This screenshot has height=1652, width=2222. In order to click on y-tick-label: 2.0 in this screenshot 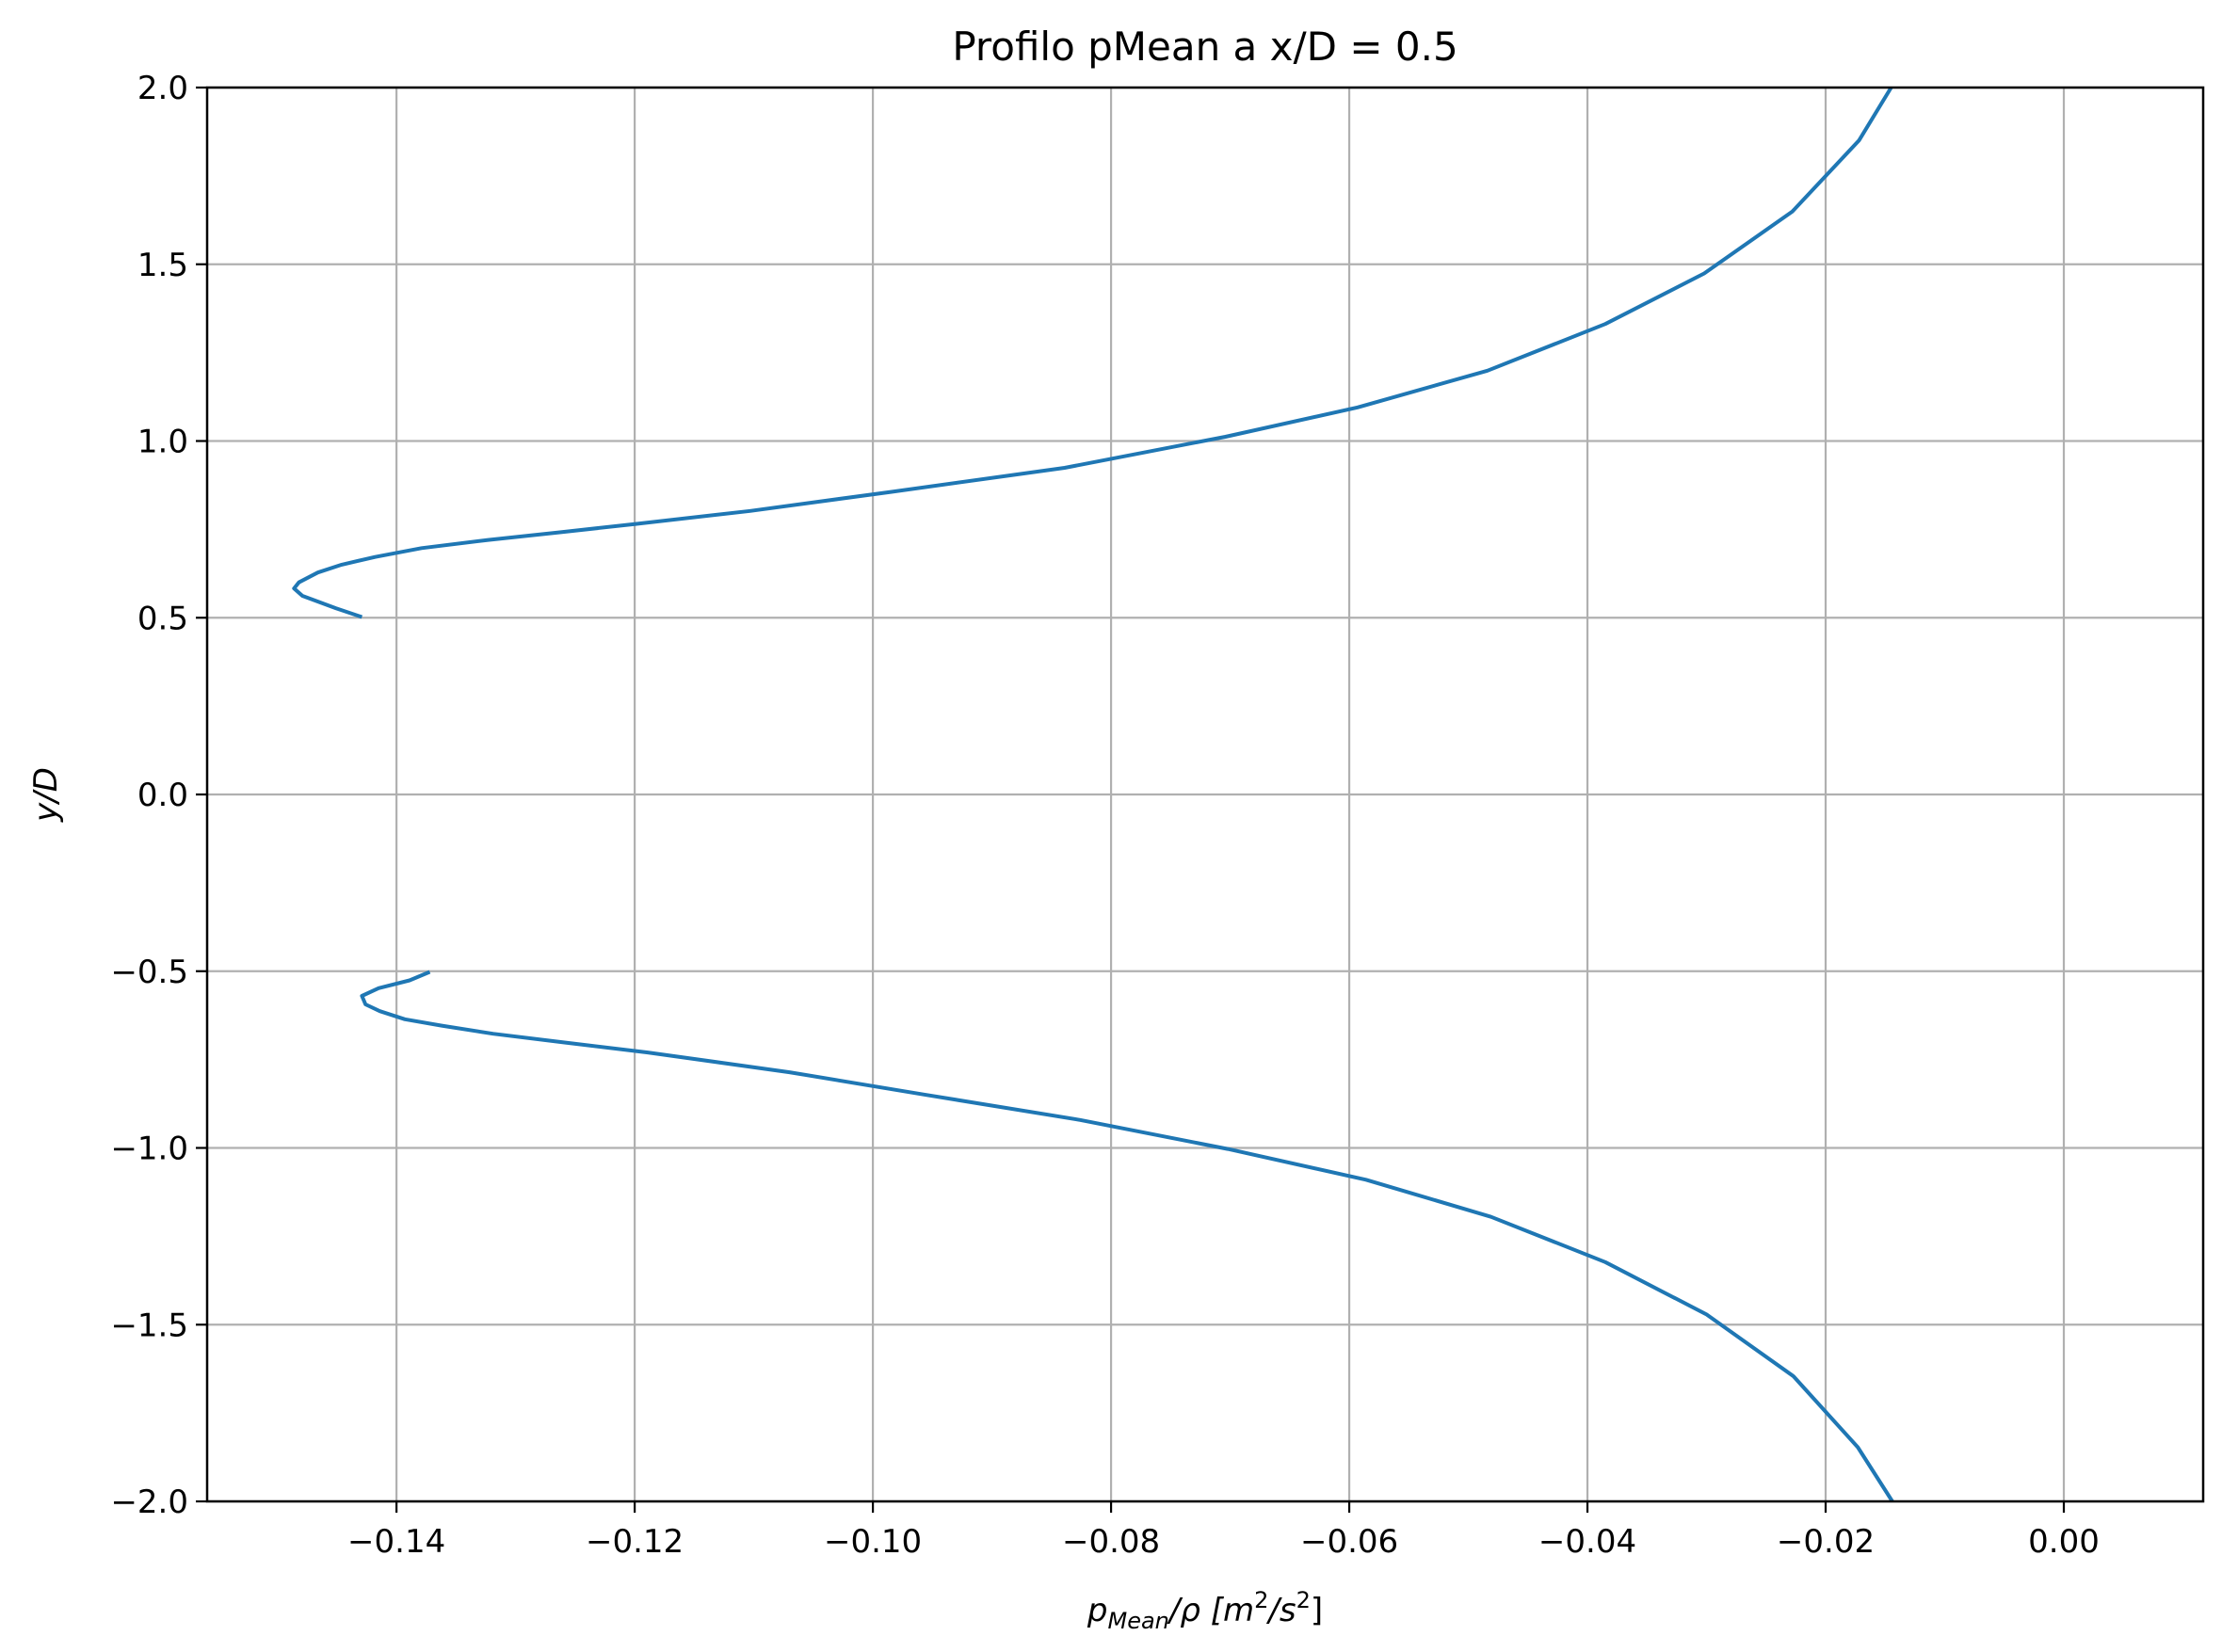, I will do `click(162, 88)`.